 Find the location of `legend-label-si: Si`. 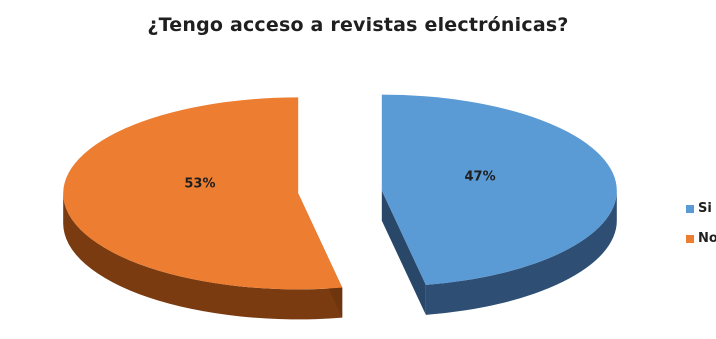

legend-label-si: Si is located at coordinates (705, 208).